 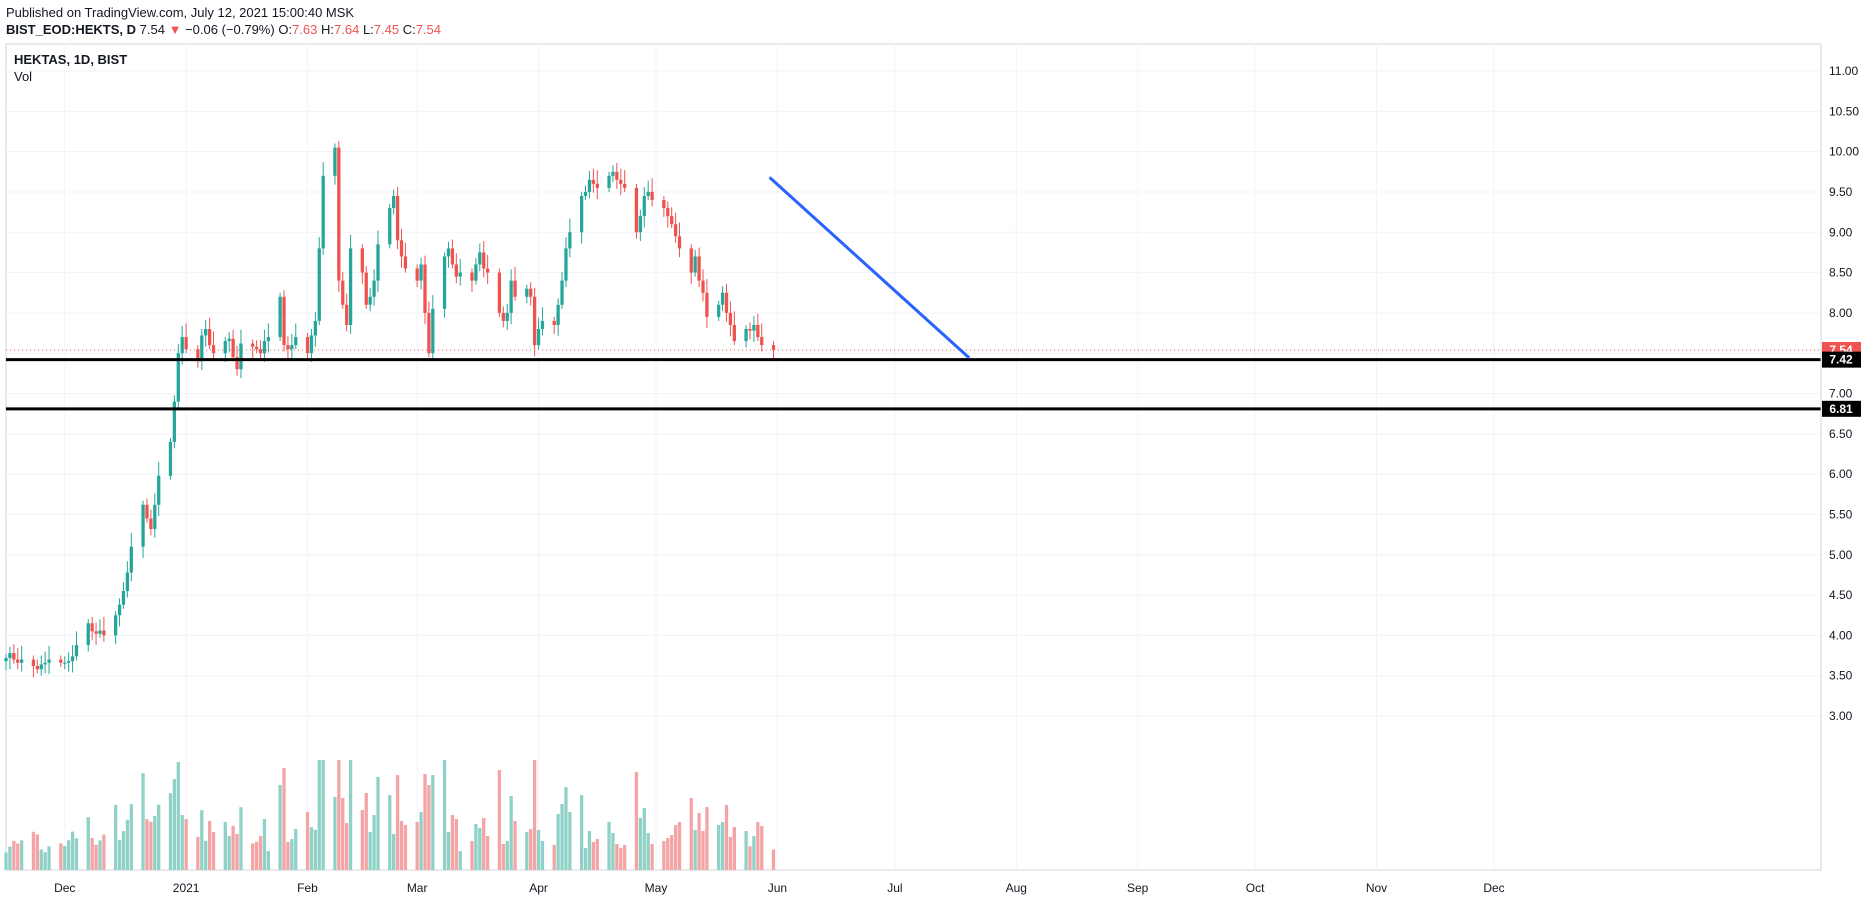 What do you see at coordinates (71, 29) in the screenshot?
I see `symbol-name: BIST_EOD:HEKTS, D` at bounding box center [71, 29].